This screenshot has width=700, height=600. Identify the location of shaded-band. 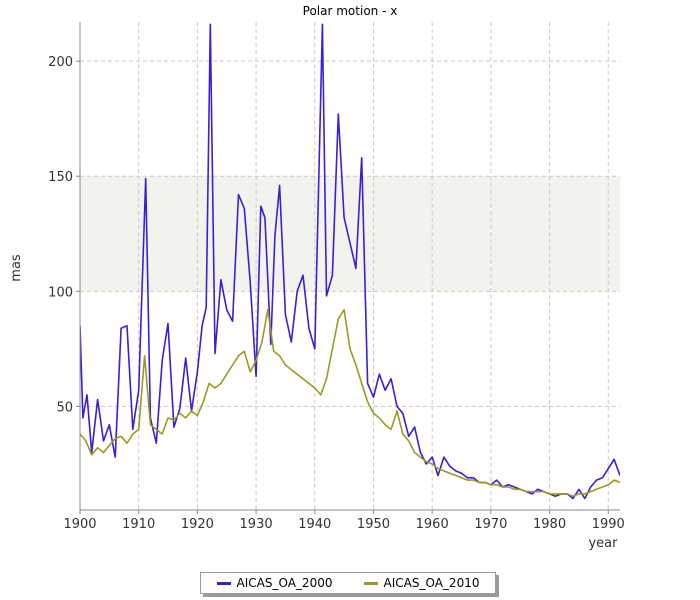
(350, 234).